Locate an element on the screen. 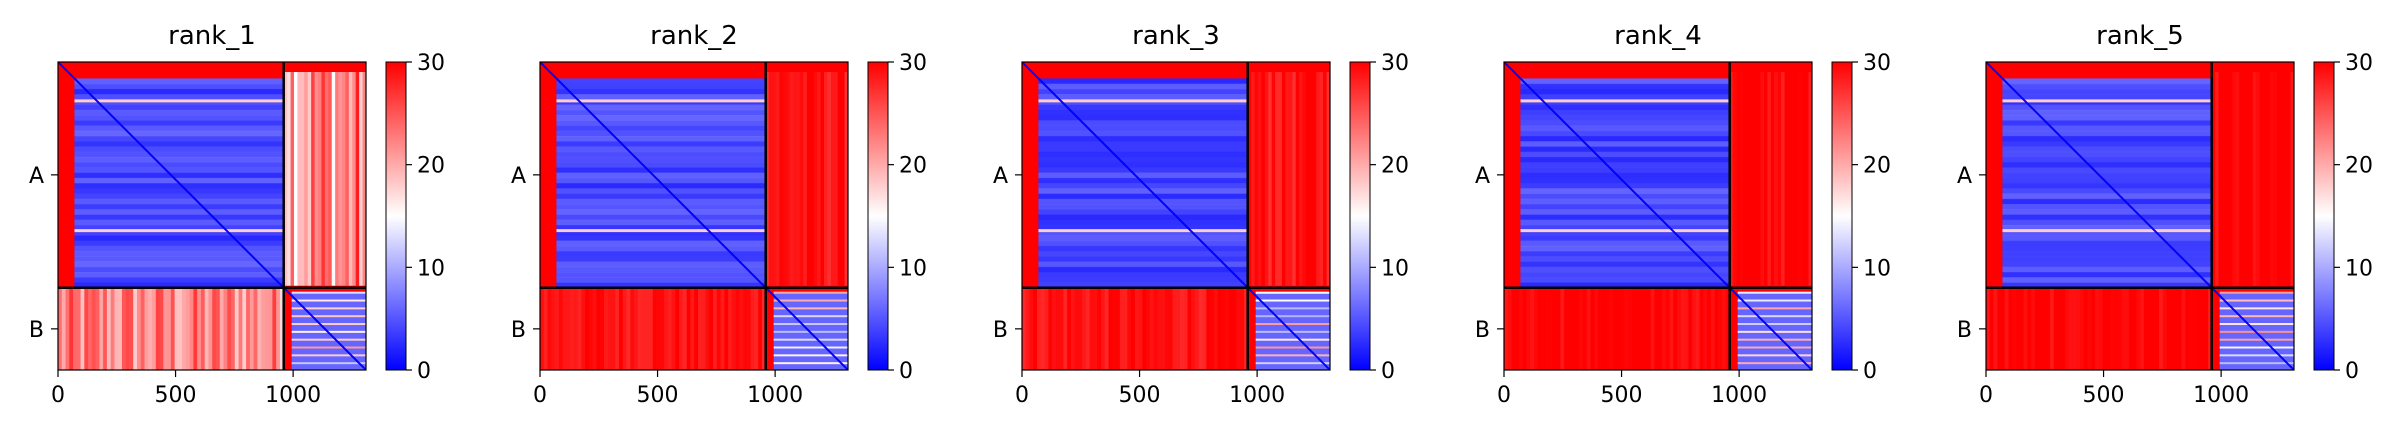 This screenshot has width=2401, height=438. heatmap-cells is located at coordinates (212, 216).